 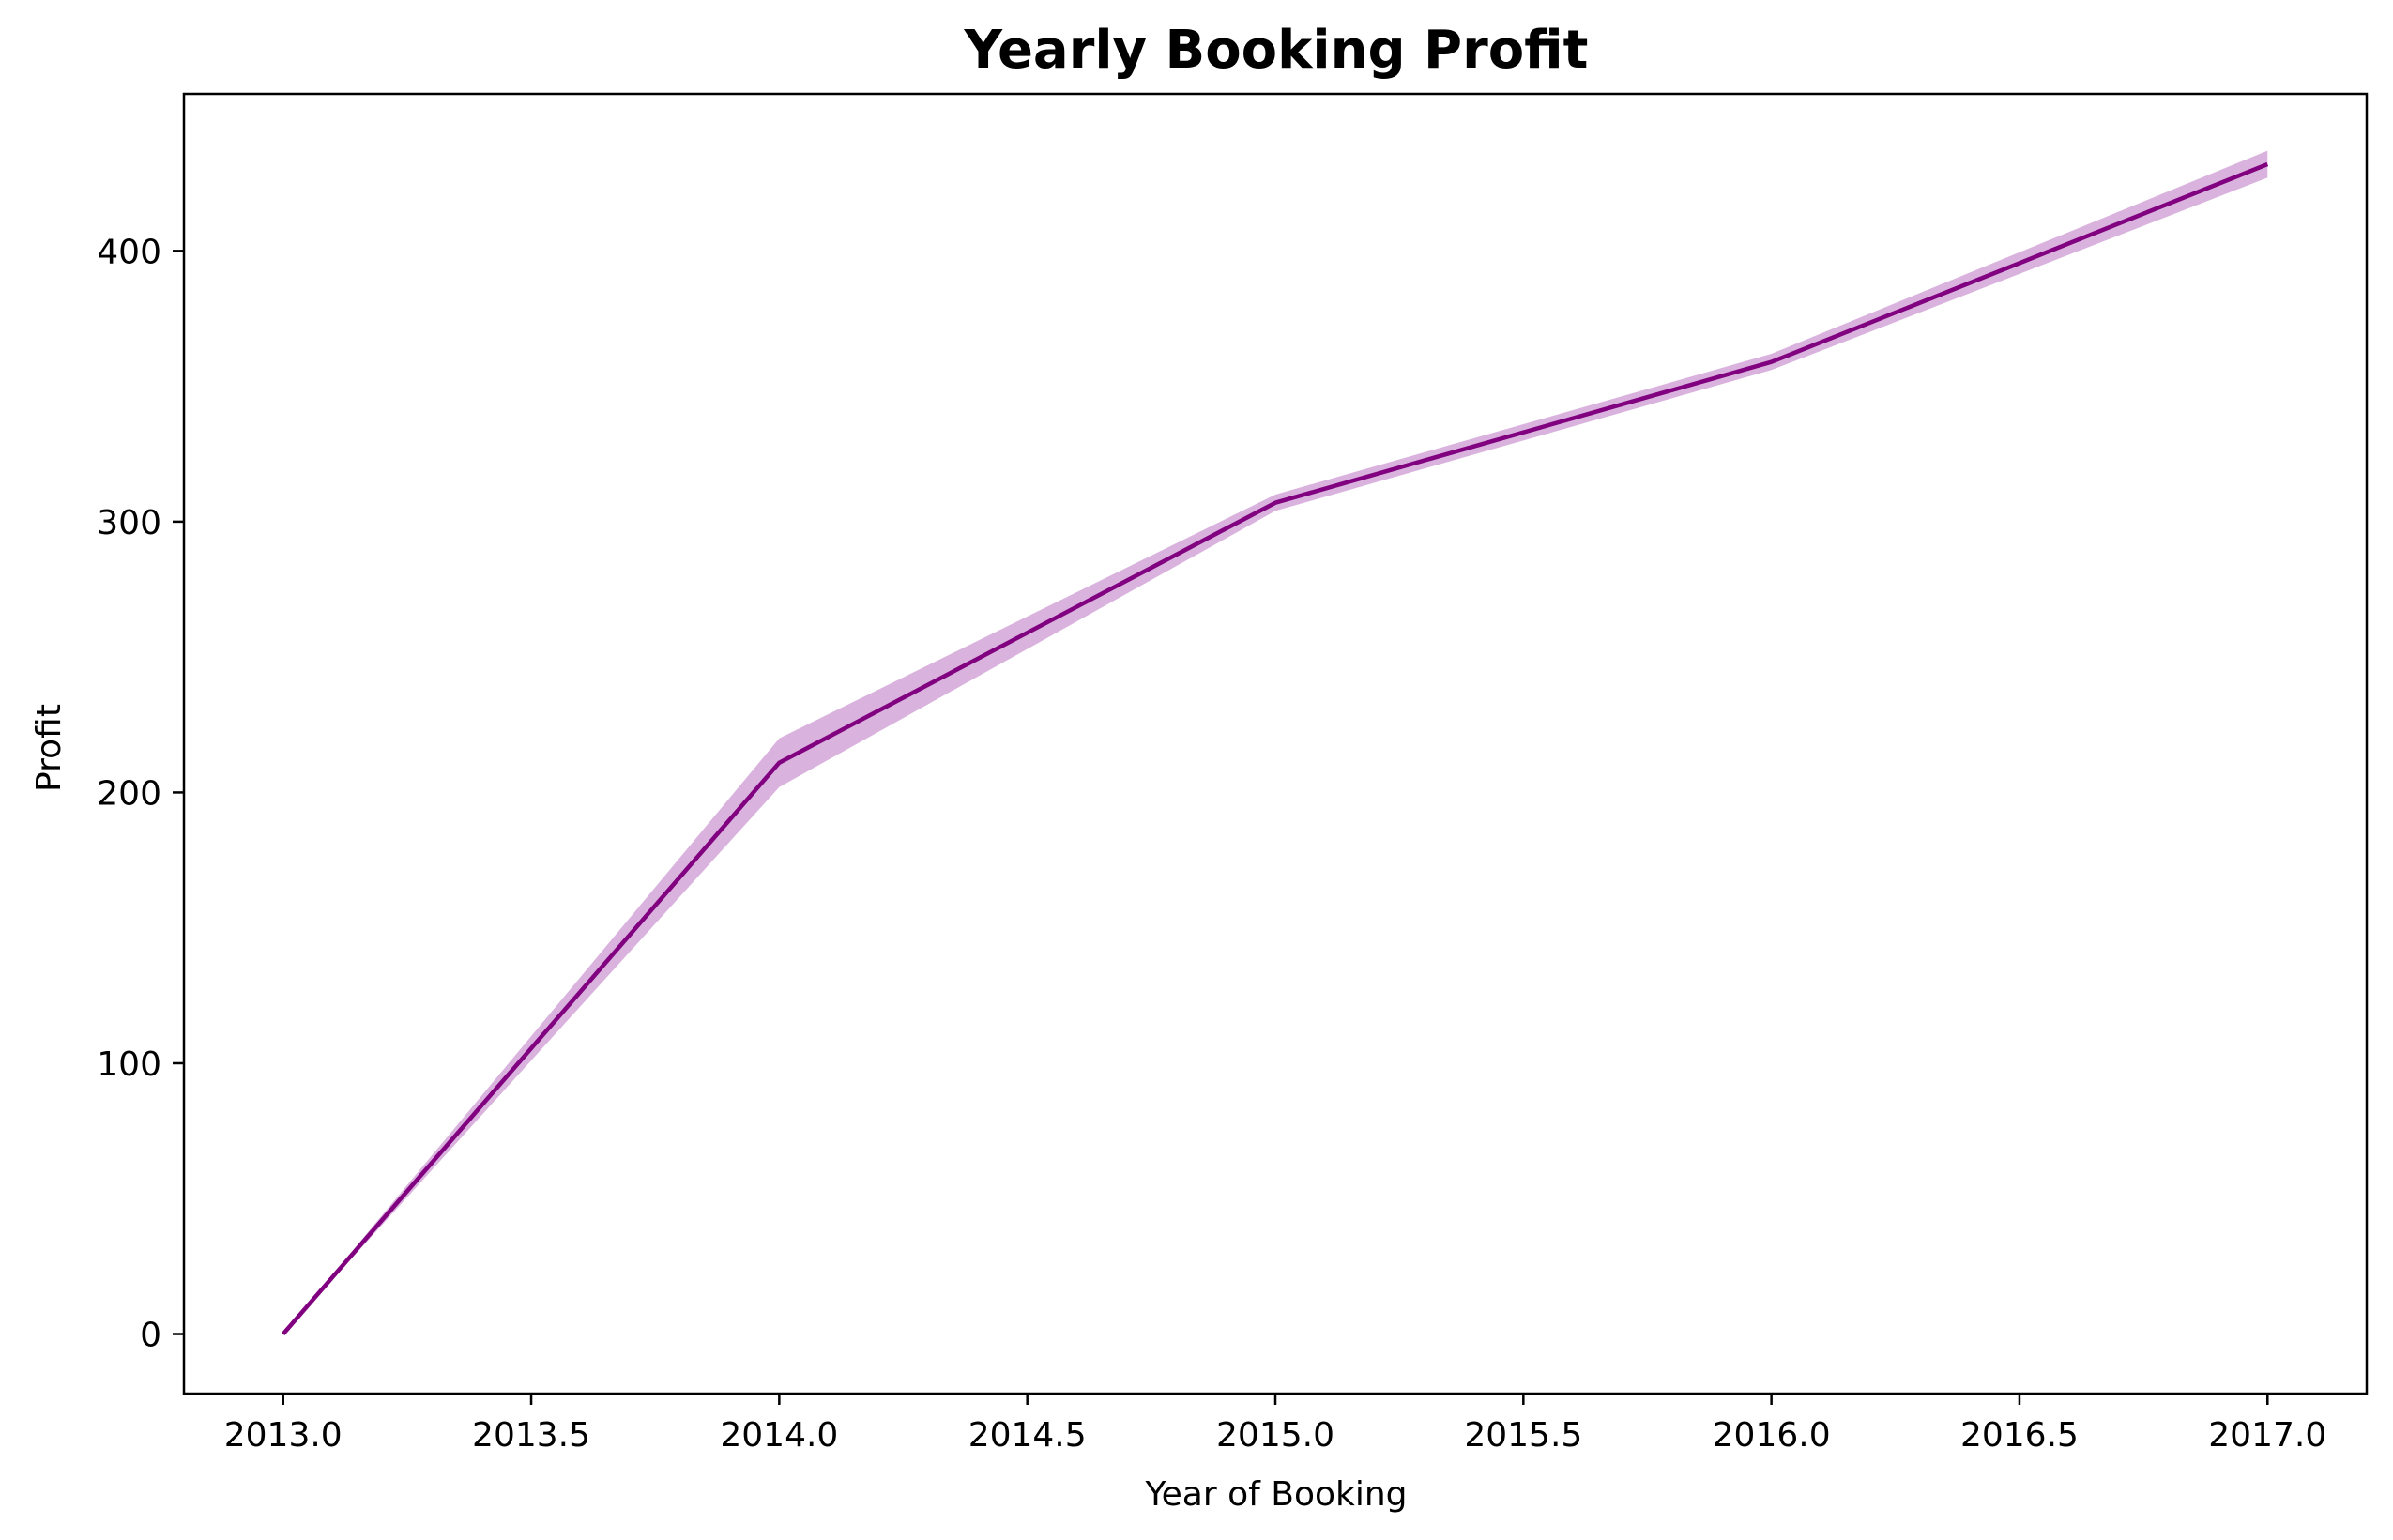 I want to click on y-tick-label: 100, so click(x=129, y=1064).